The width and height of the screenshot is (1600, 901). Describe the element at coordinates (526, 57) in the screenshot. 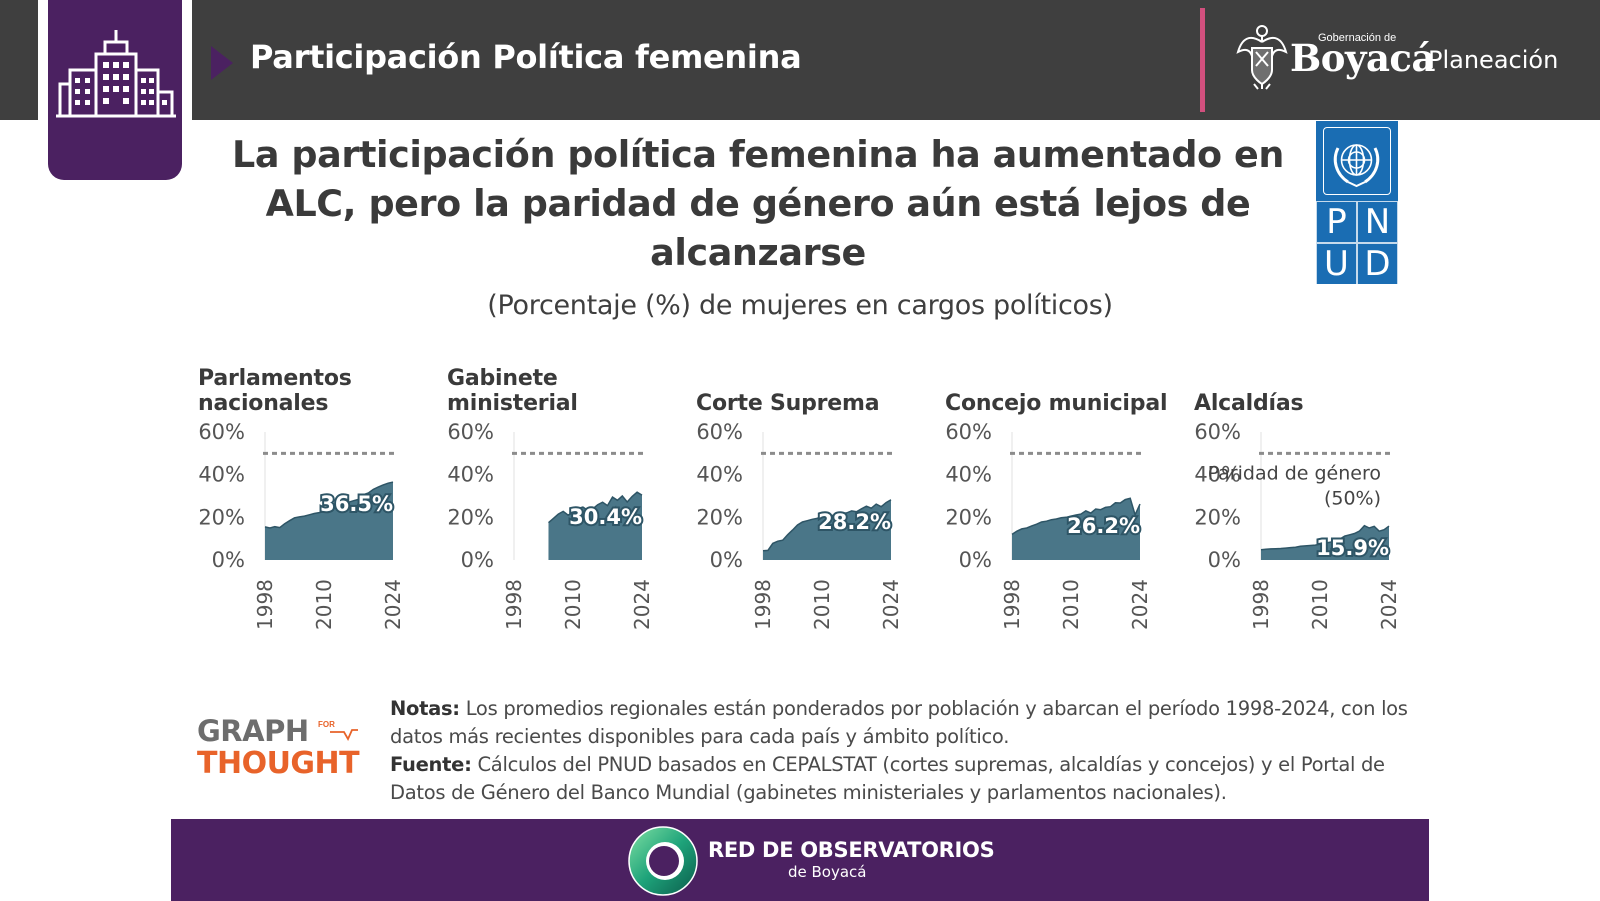

I see `page-title: Participación Política femenina` at that location.